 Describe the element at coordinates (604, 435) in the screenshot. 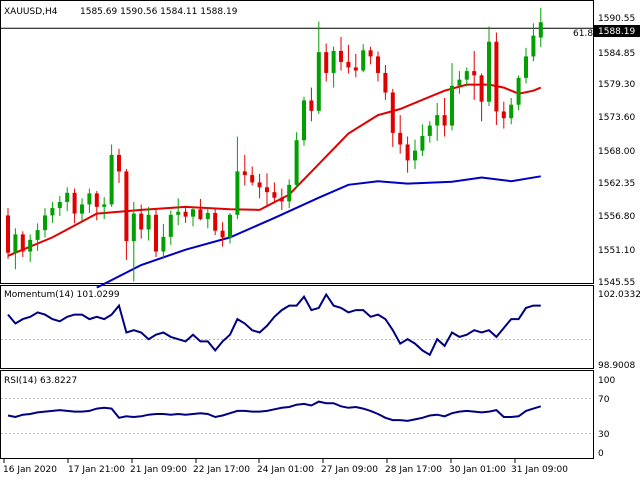

I see `rsi-tick: 30` at that location.